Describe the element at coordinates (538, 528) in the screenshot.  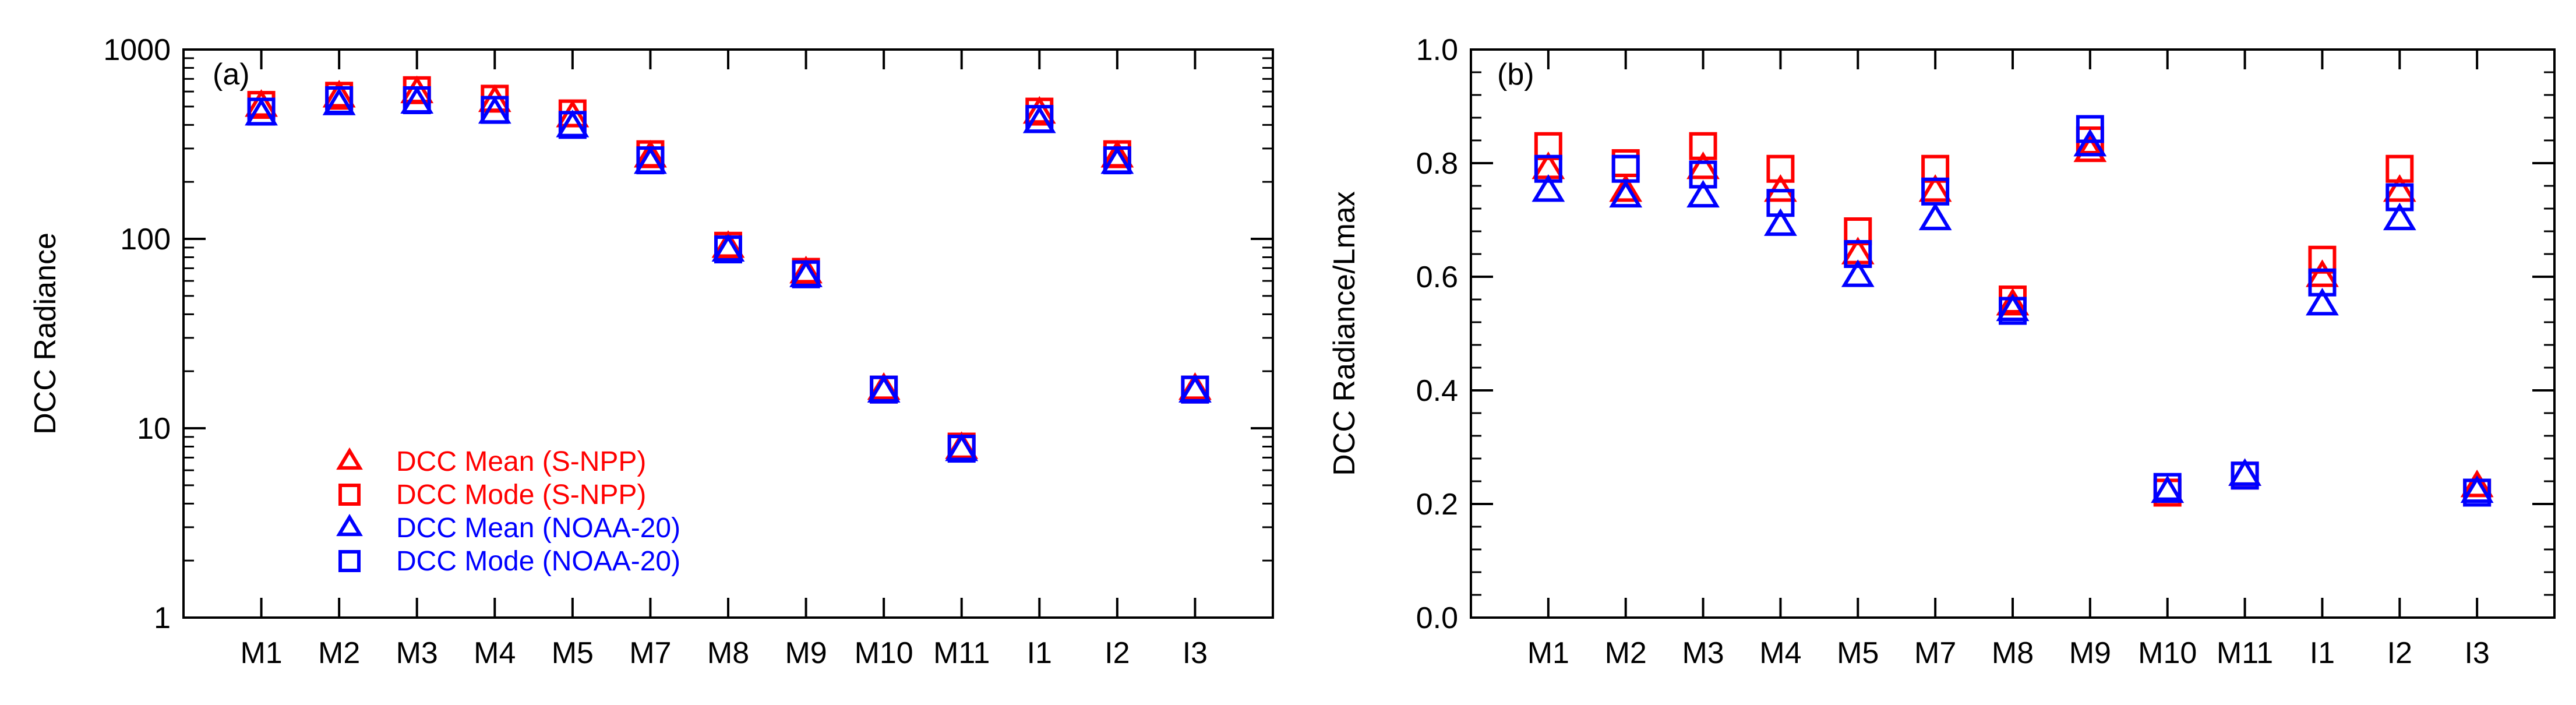
I see `legend-label-mean_noaa20: DCC Mean (NOAA-20)` at that location.